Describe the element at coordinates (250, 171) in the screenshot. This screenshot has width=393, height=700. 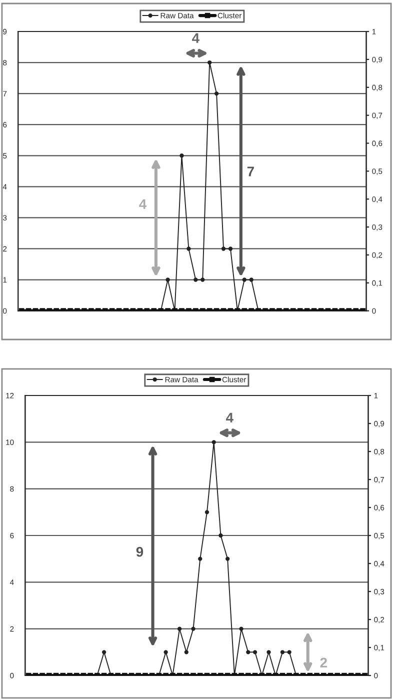
I see `annotation: 7` at that location.